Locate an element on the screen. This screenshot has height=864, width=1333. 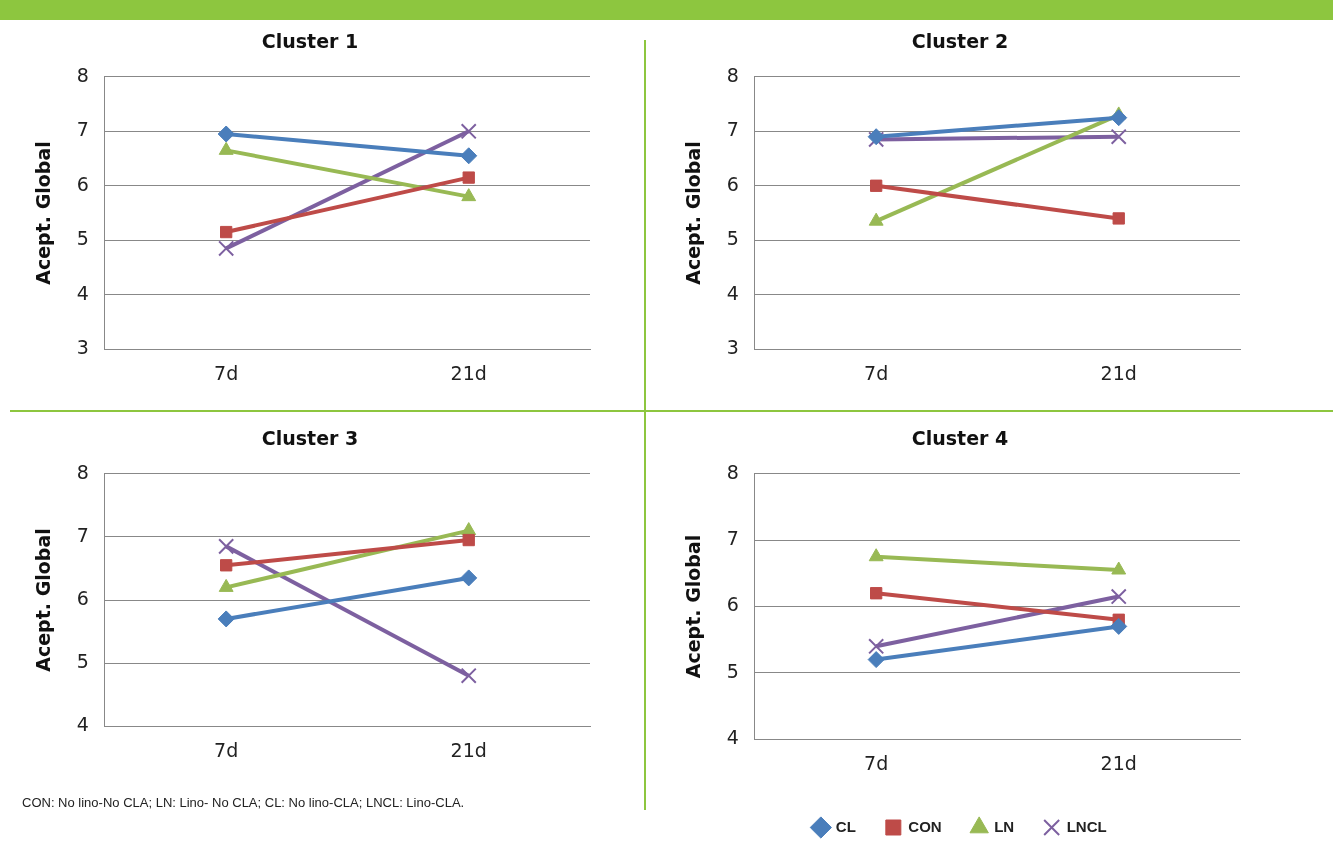
text: CON: No lino-No CLA; LN: Lino- No CLA; CL: No lino-CLA; LNCL: Lino-CLA. is located at coordinates (243, 802).